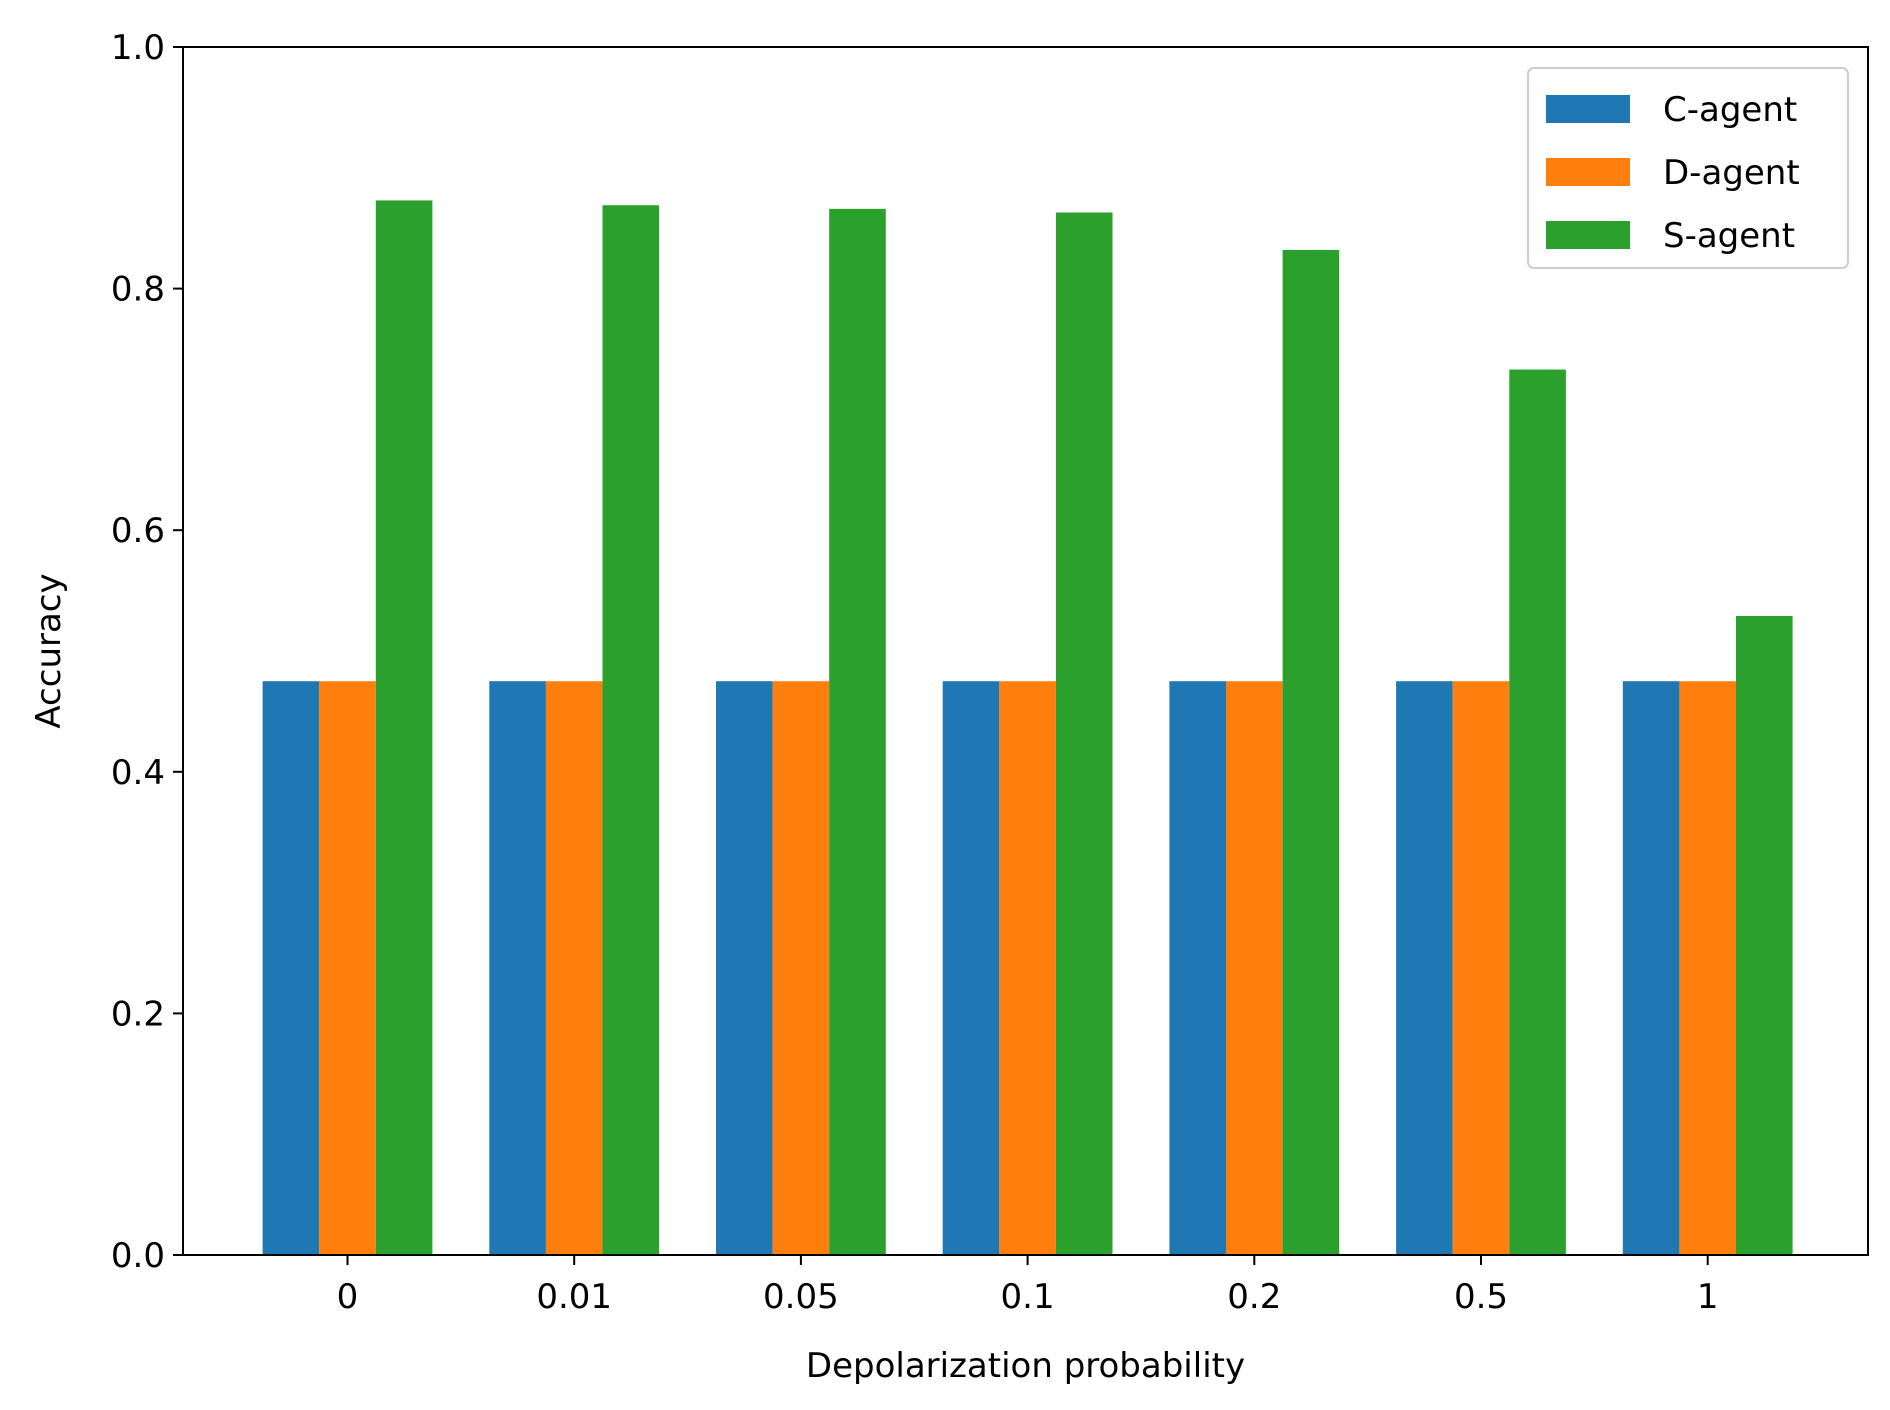  Describe the element at coordinates (1588, 172) in the screenshot. I see `legend-swatch-d-agent` at that location.